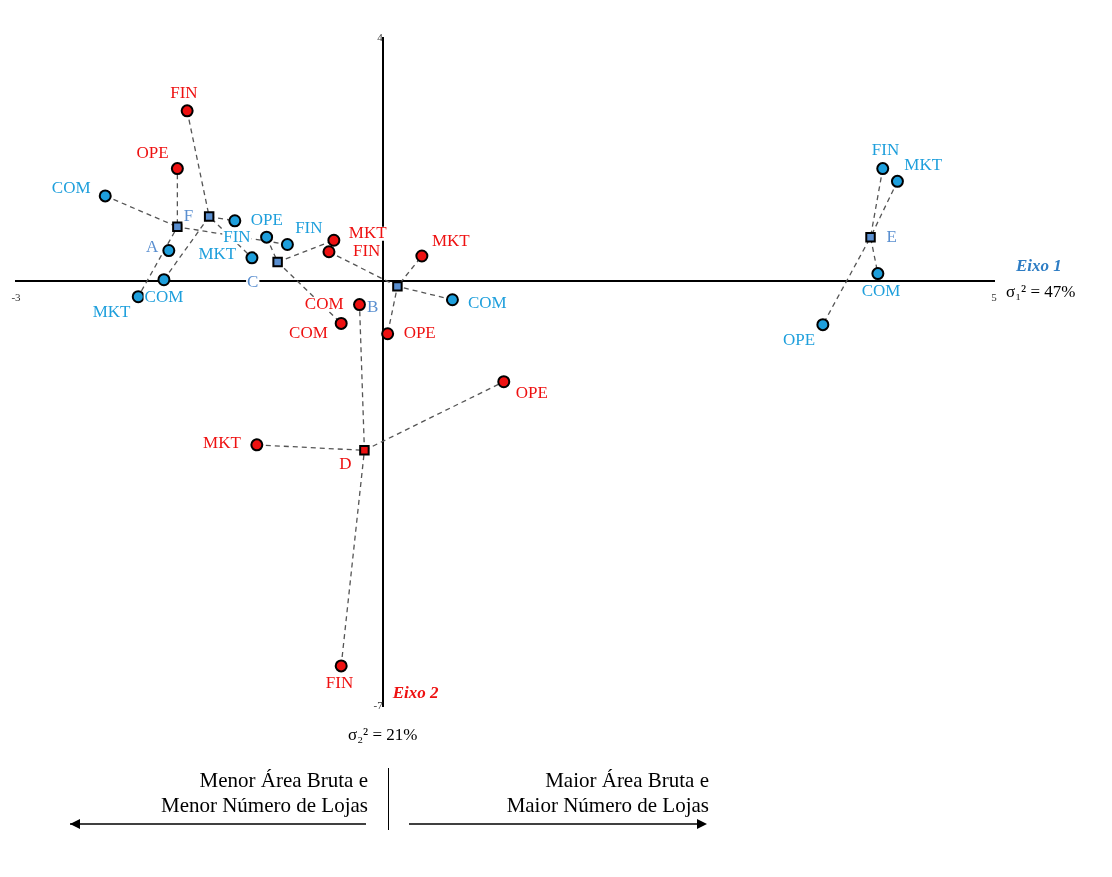  I want to click on data-label: F, so click(188, 216).